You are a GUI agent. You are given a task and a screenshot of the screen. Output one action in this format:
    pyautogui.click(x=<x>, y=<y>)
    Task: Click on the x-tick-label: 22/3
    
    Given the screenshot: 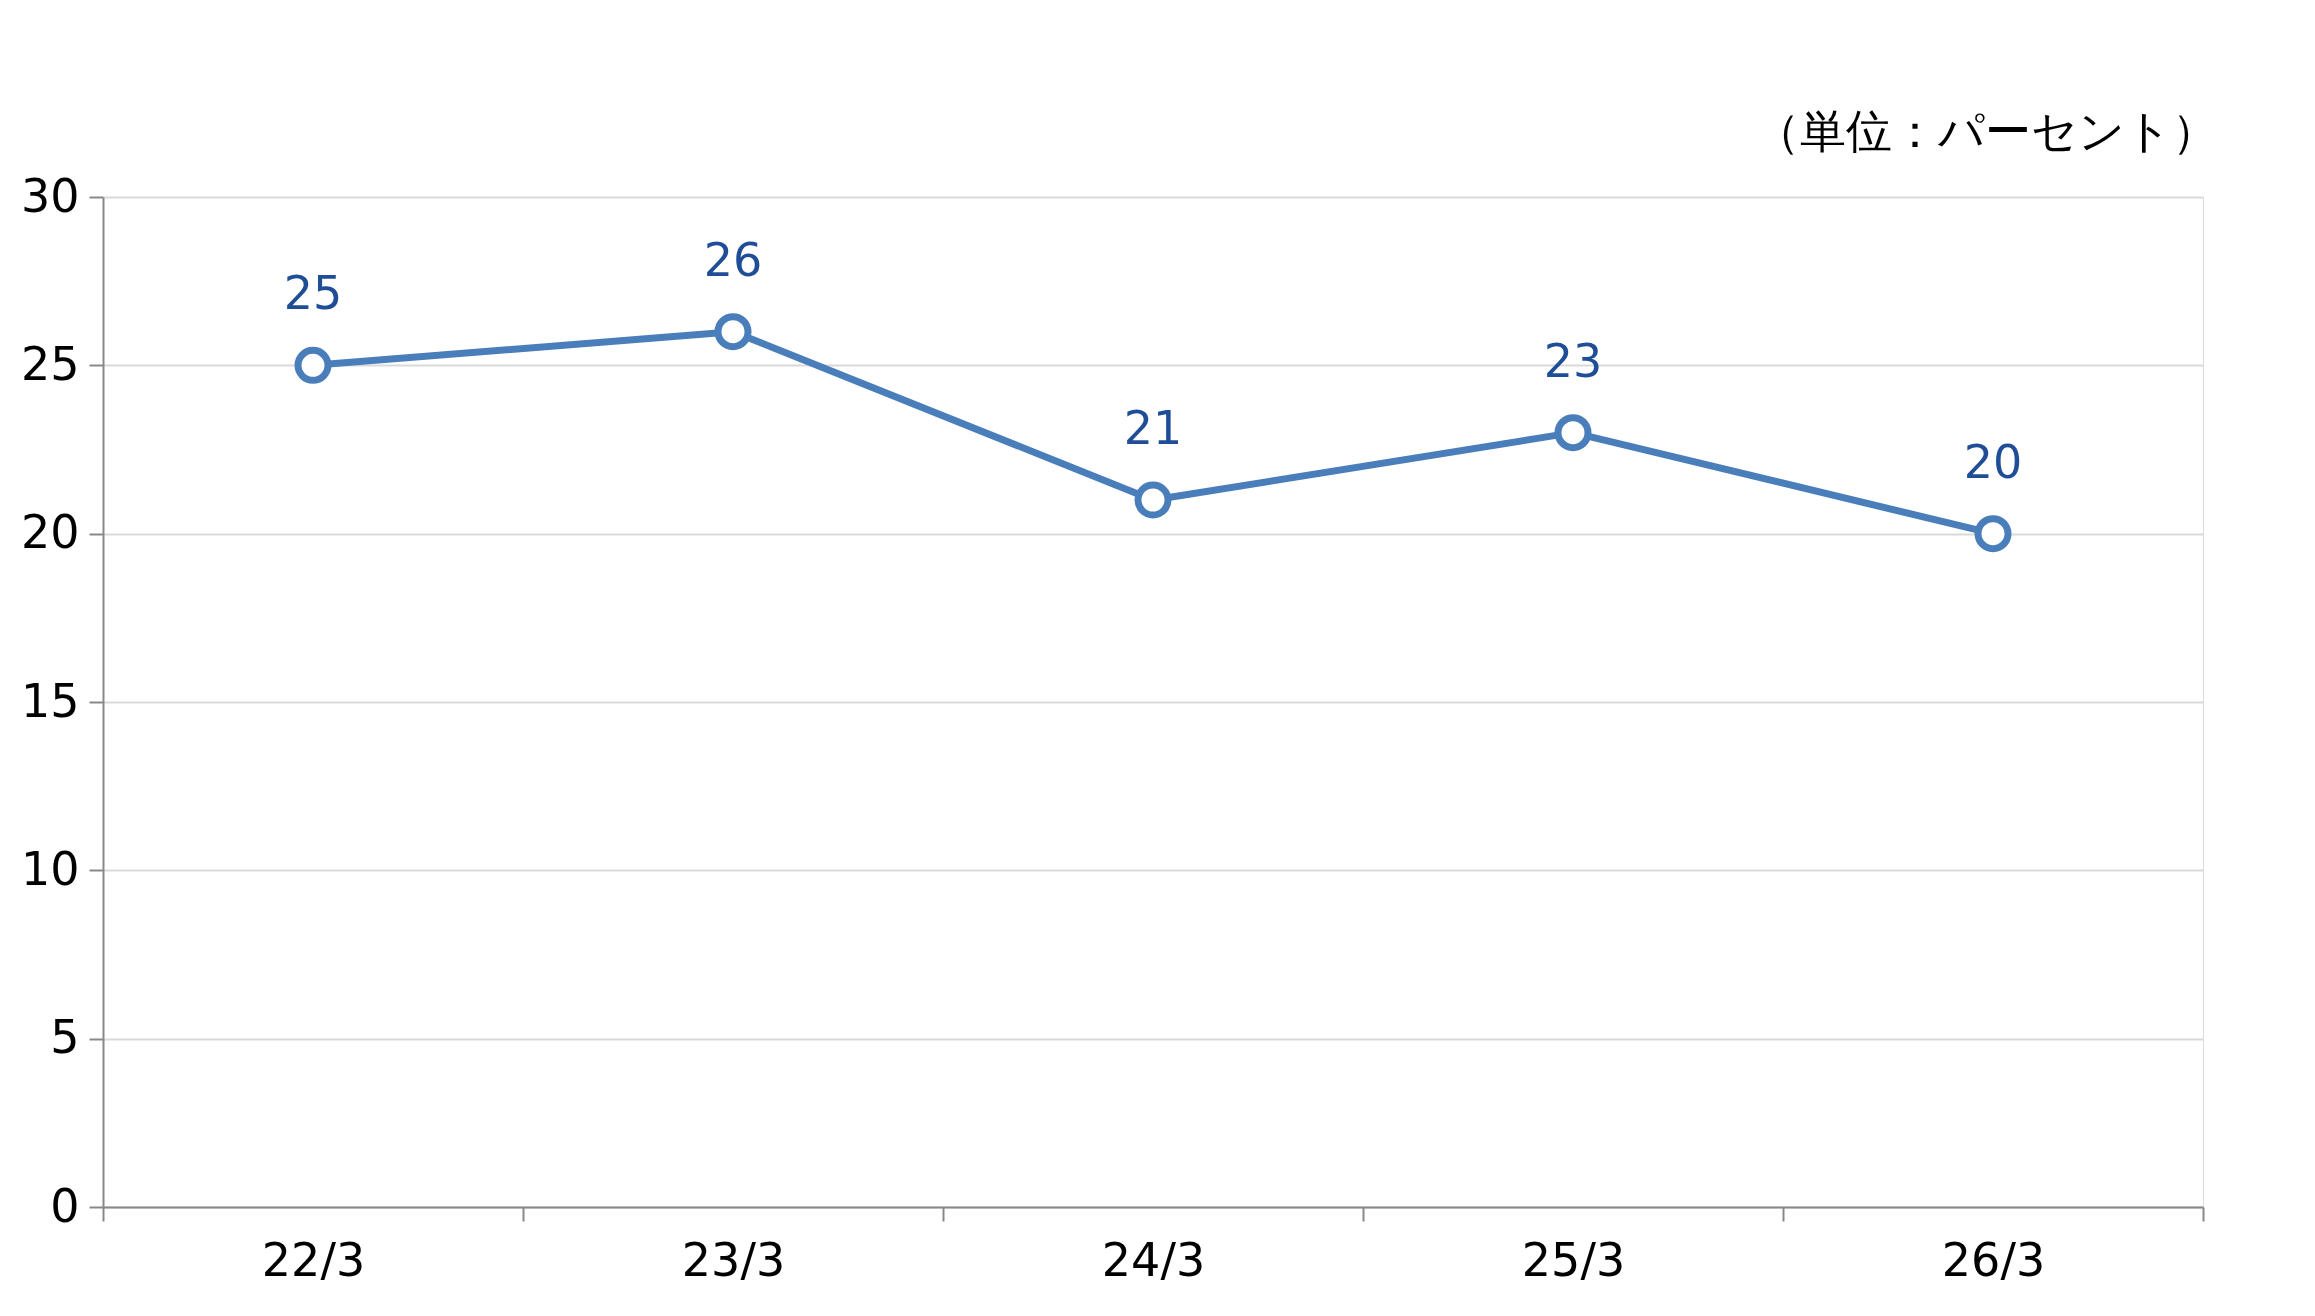 What is the action you would take?
    pyautogui.click(x=313, y=1259)
    